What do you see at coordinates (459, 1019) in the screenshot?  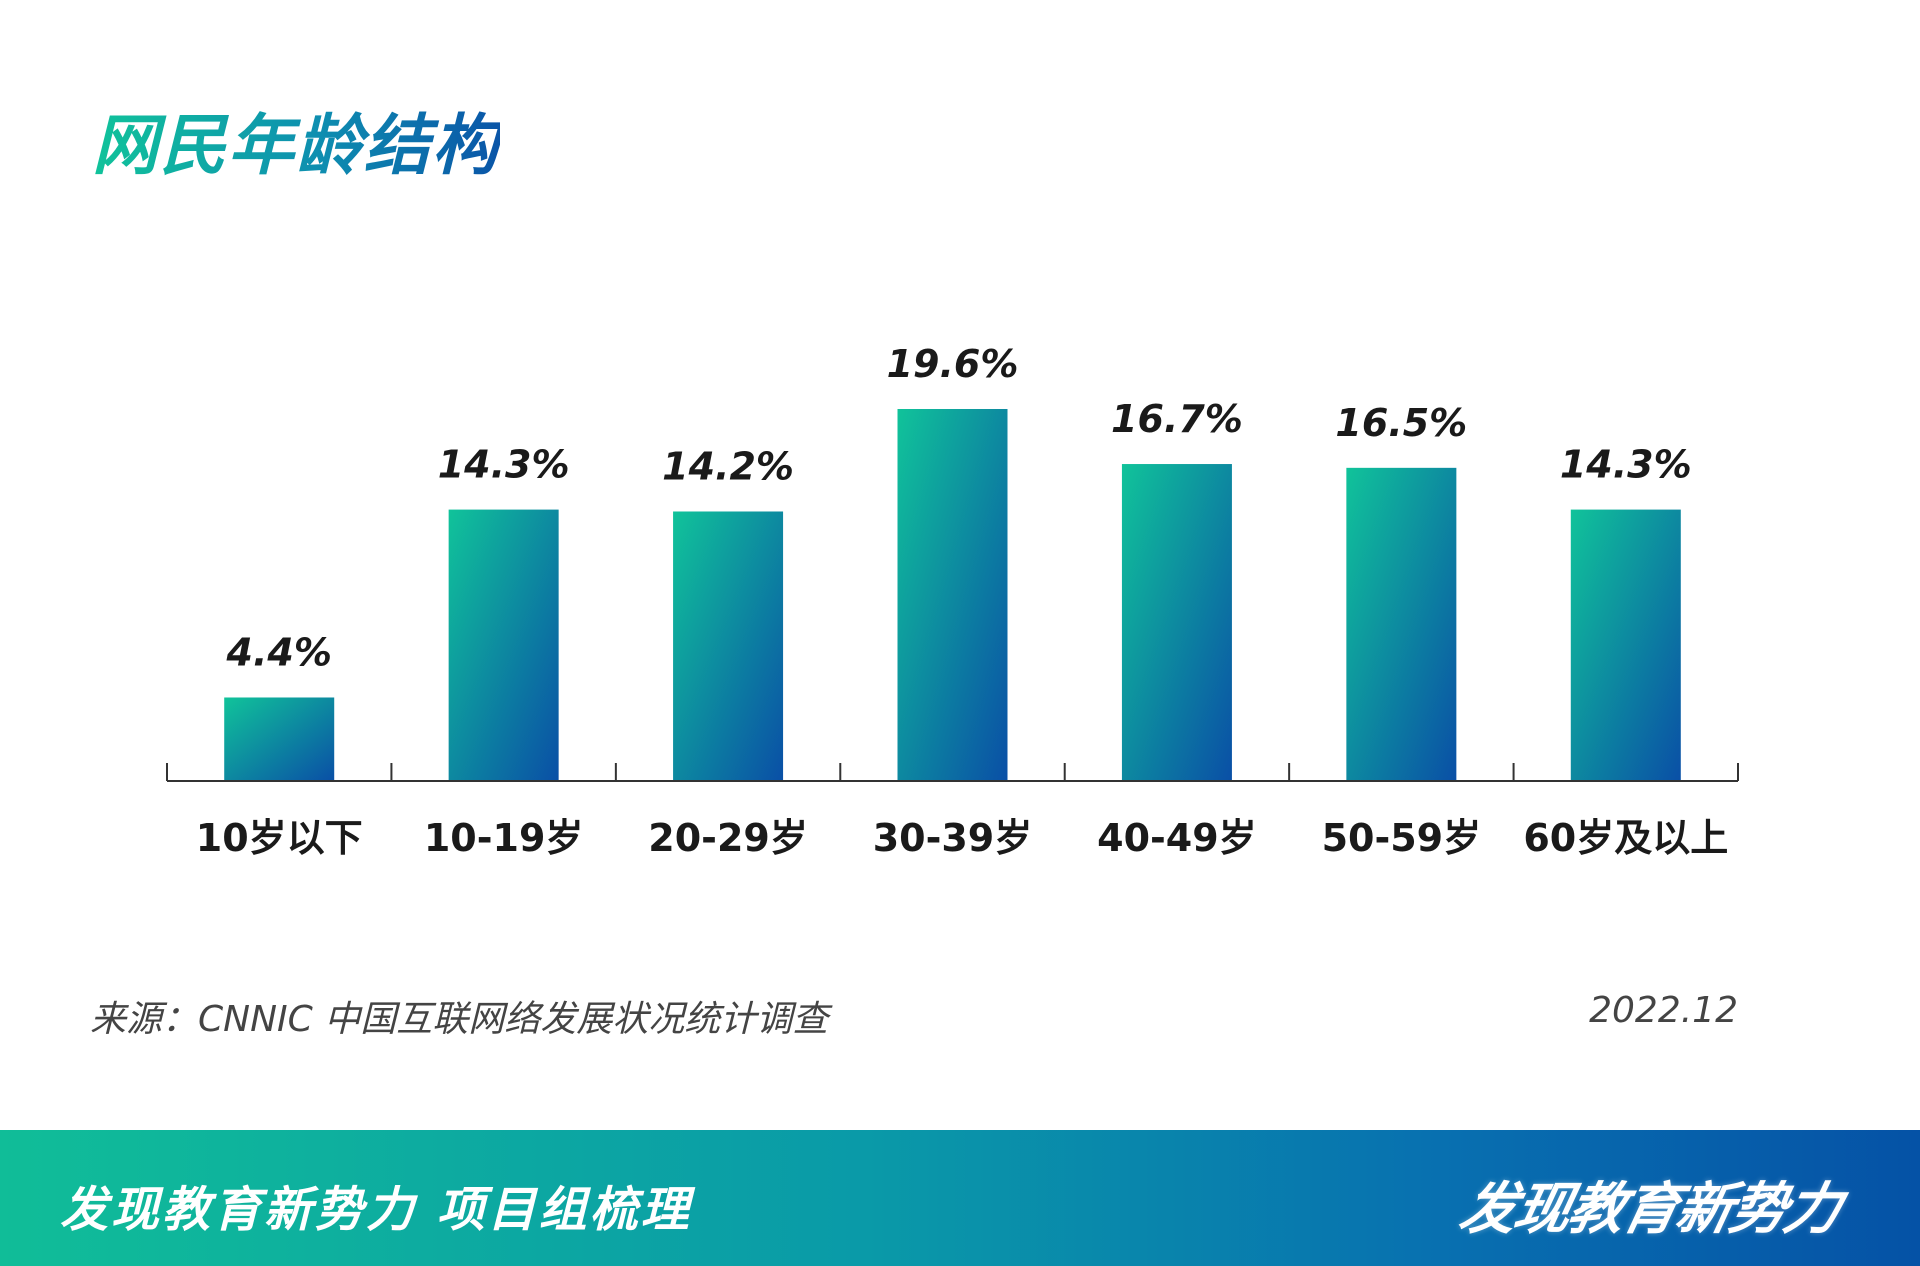 I see `source-note: 来源：CNNIC 中国互联网络发展状况统计调查` at bounding box center [459, 1019].